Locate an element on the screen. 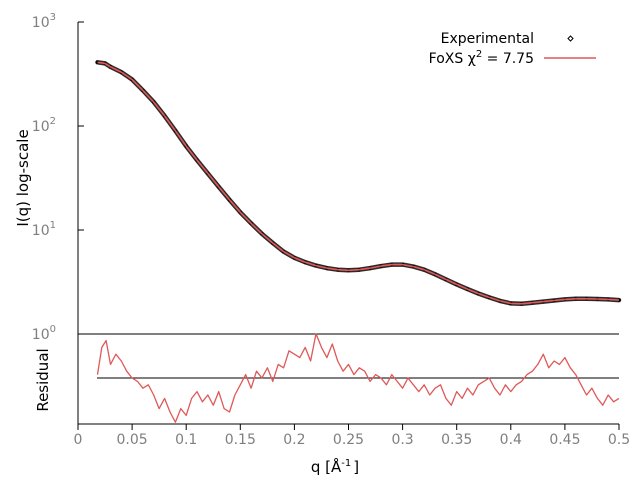  legend-label-foxs: FoXS χ2 = 7.75 is located at coordinates (481, 58).